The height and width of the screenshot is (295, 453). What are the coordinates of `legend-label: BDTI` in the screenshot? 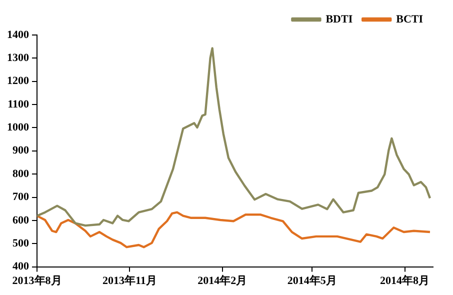 It's located at (339, 19).